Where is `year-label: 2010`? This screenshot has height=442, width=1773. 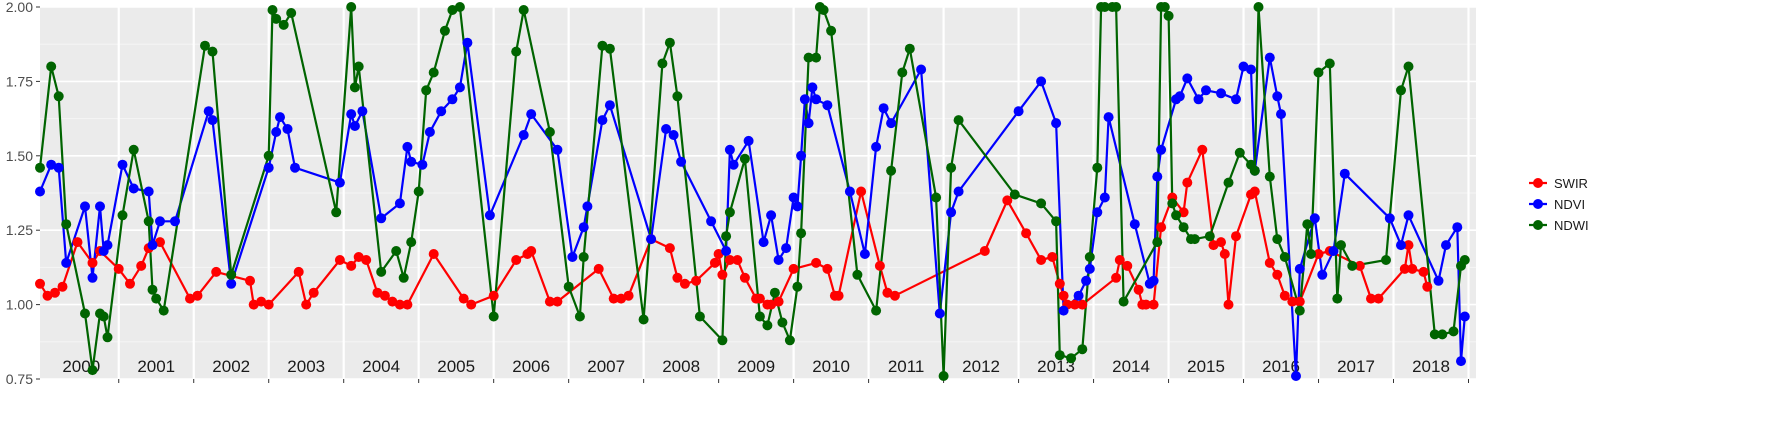 year-label: 2010 is located at coordinates (831, 366).